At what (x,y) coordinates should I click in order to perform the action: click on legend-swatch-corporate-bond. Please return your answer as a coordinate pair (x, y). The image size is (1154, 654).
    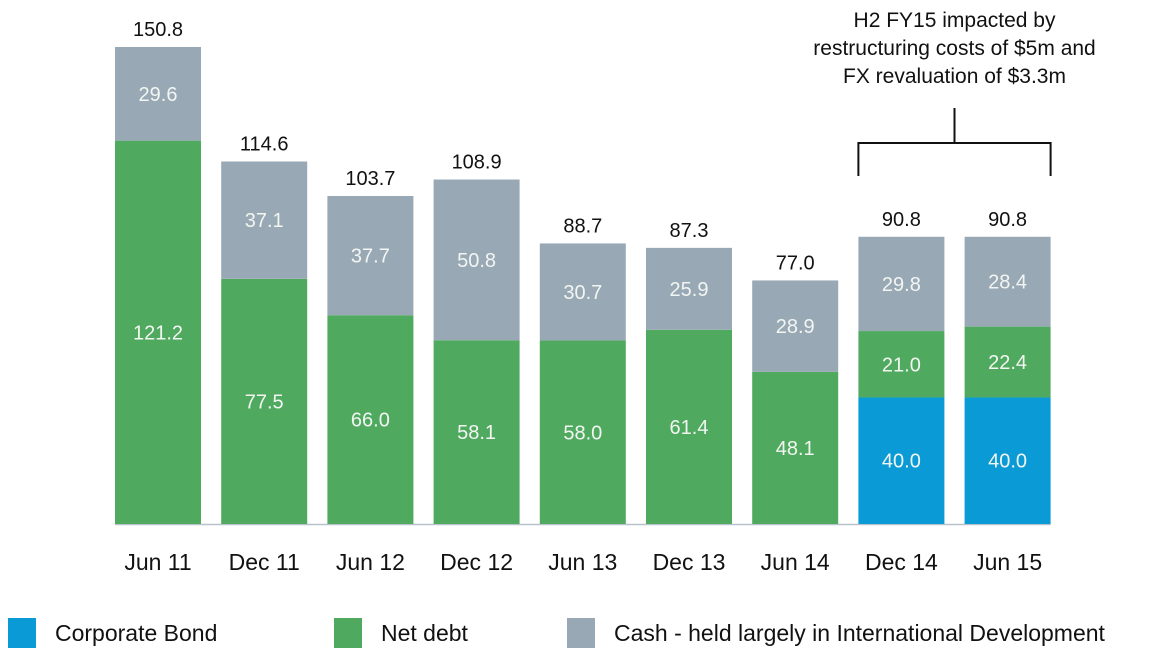
    Looking at the image, I should click on (22, 633).